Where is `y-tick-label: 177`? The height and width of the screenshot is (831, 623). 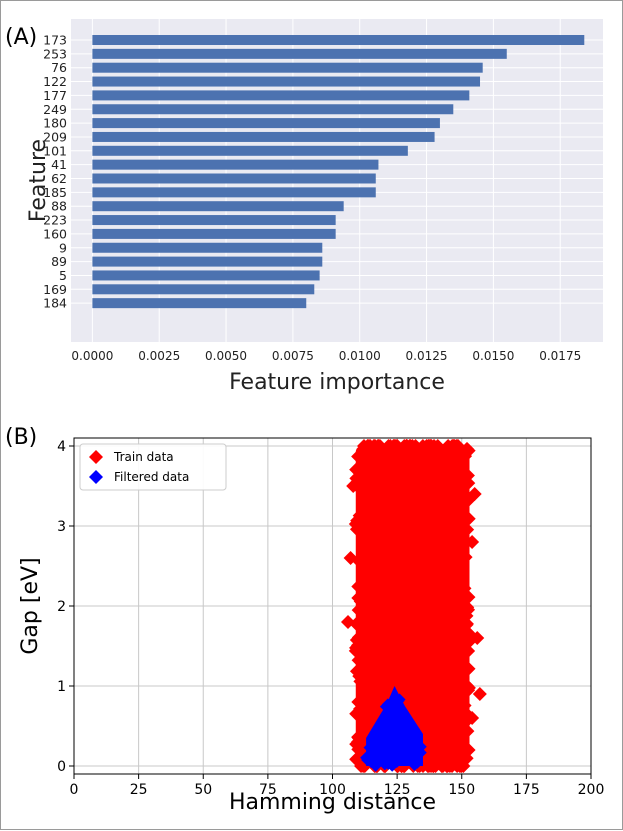 y-tick-label: 177 is located at coordinates (55, 95).